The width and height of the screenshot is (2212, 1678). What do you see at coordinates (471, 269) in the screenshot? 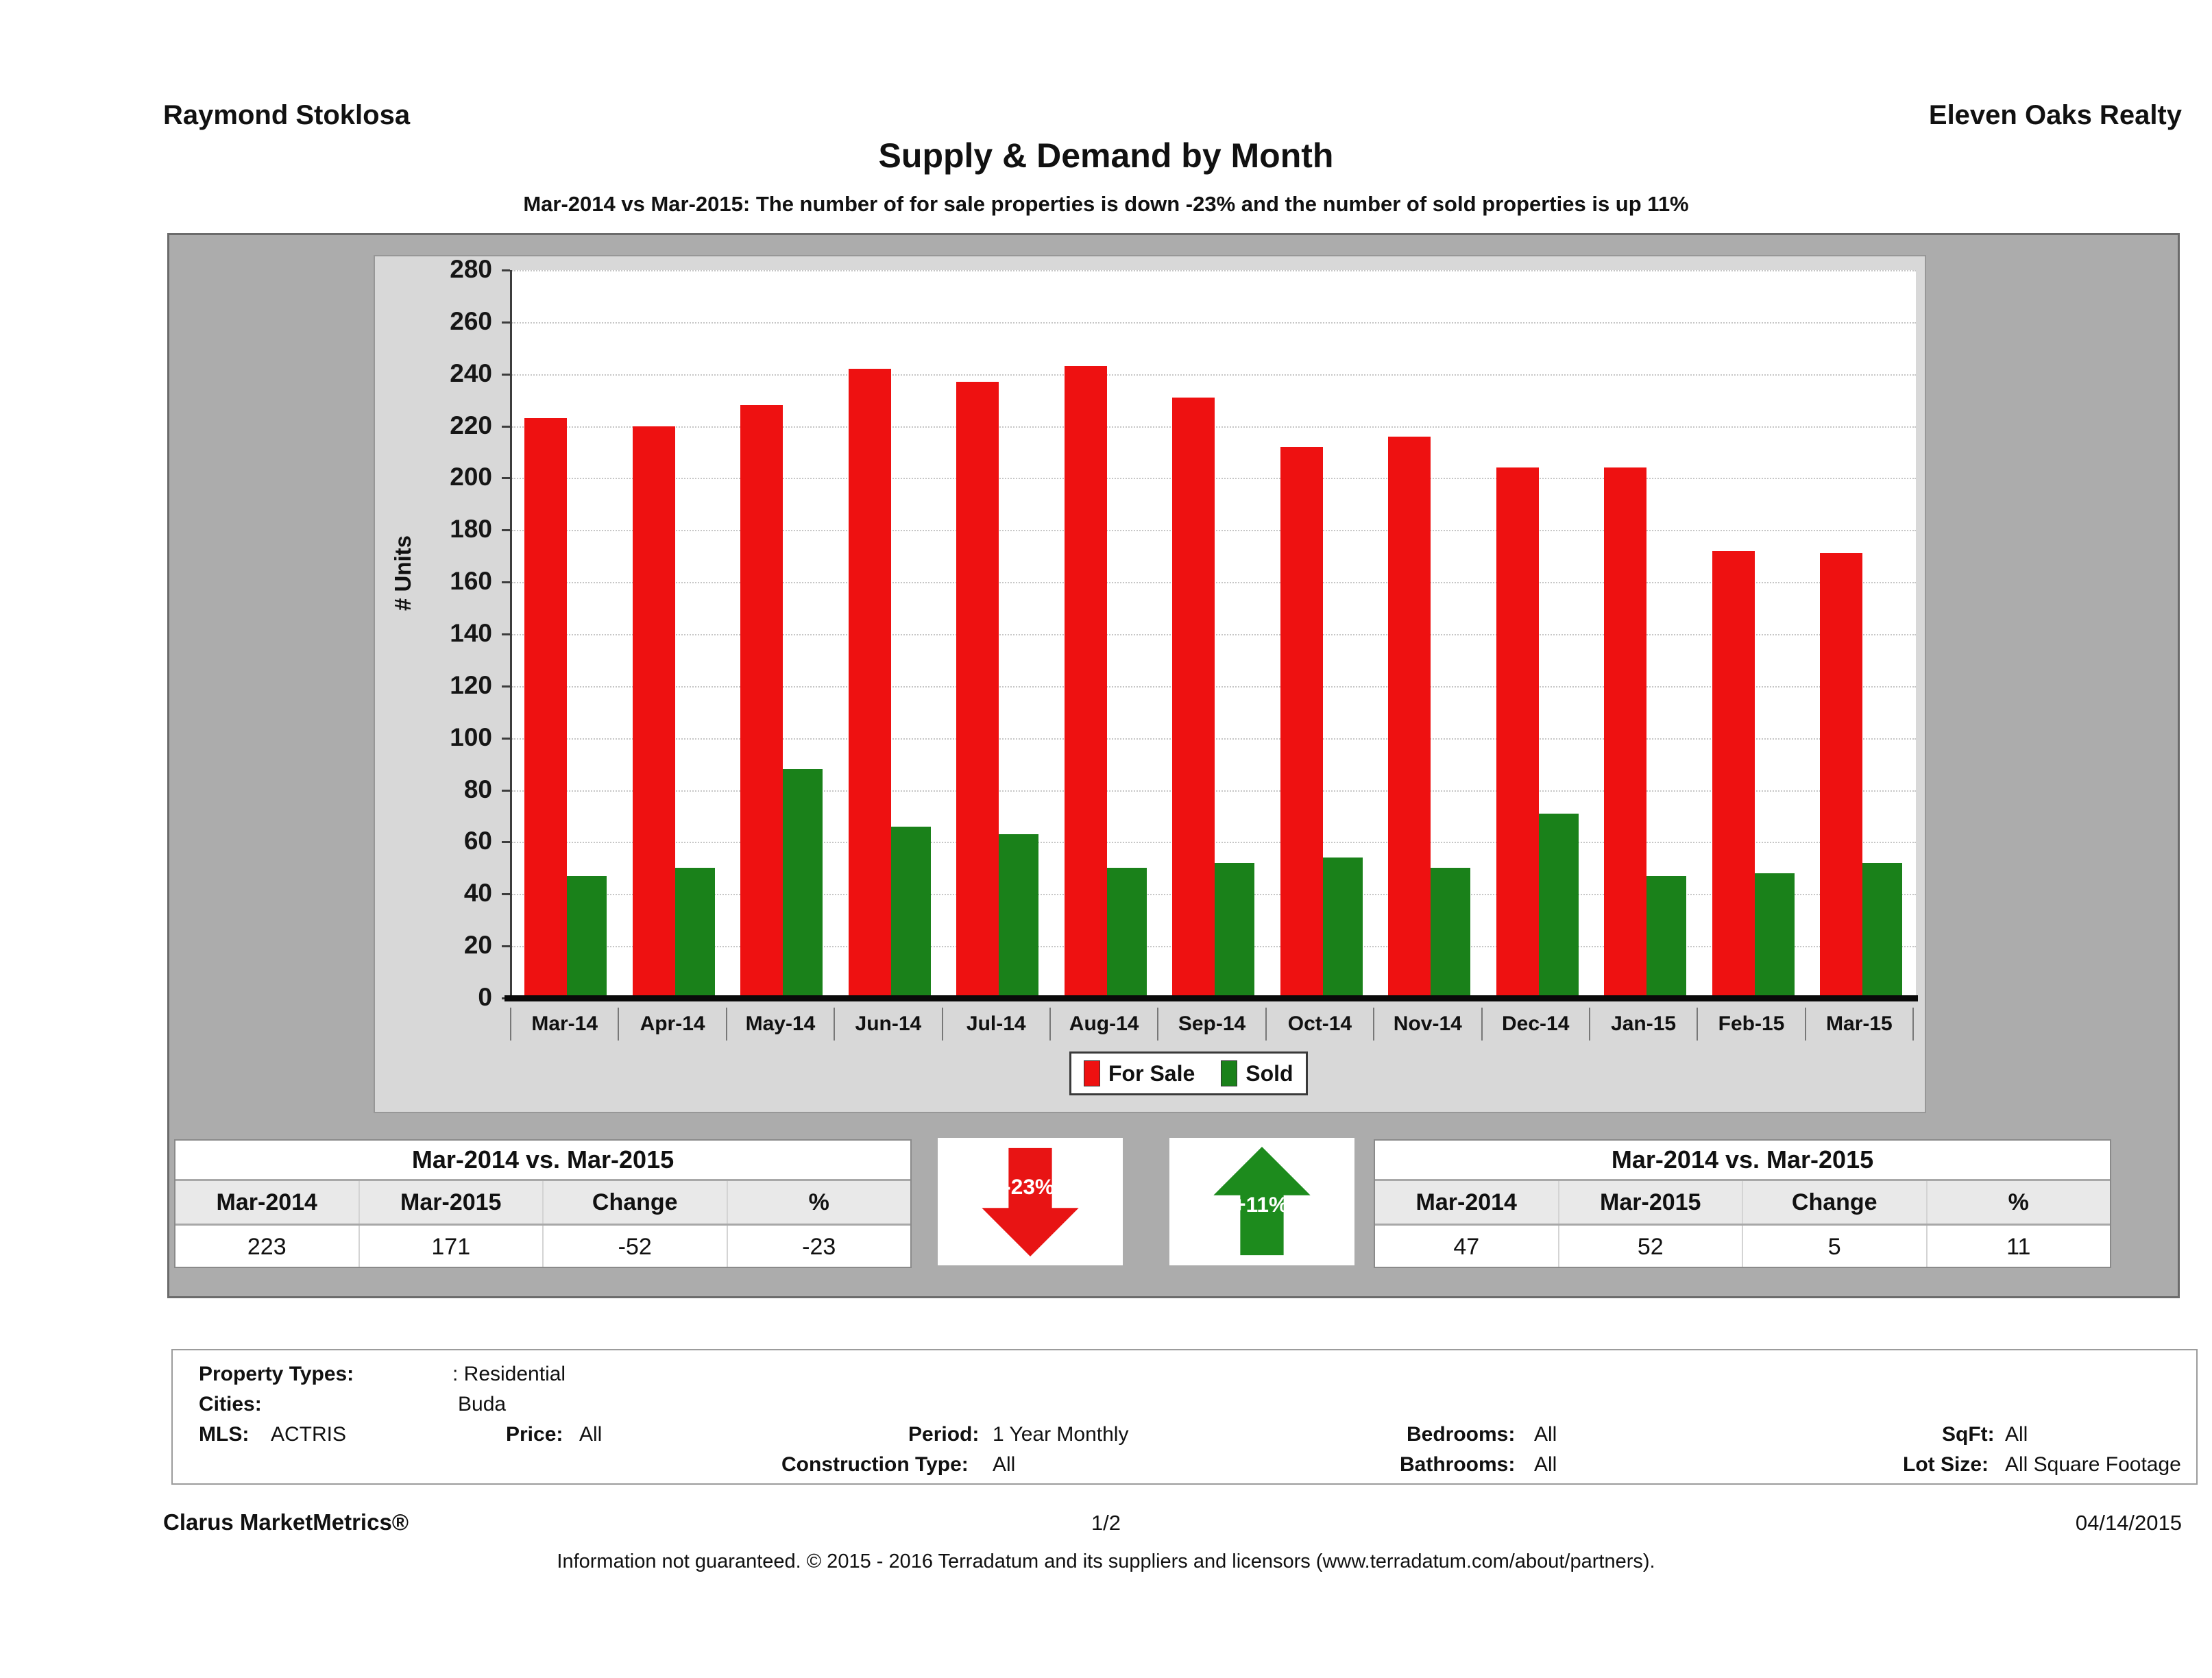
I see `y-tick-label: 280` at bounding box center [471, 269].